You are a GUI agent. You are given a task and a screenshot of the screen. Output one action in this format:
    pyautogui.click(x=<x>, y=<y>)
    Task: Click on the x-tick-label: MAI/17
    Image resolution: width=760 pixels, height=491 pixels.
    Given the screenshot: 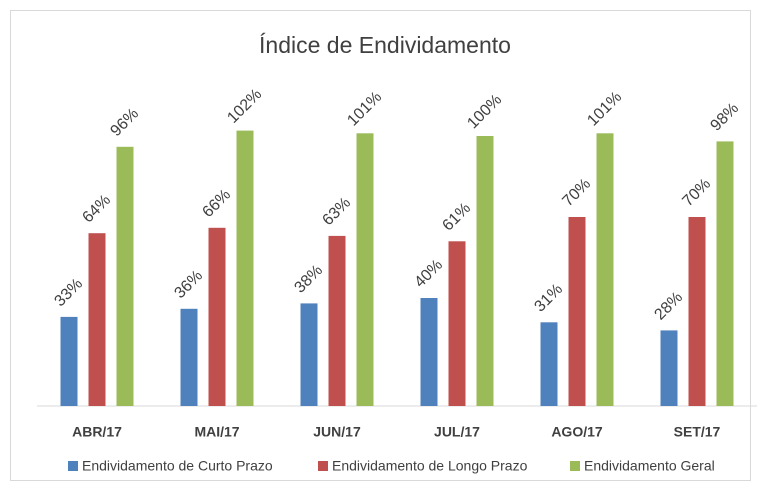 What is the action you would take?
    pyautogui.click(x=216, y=432)
    